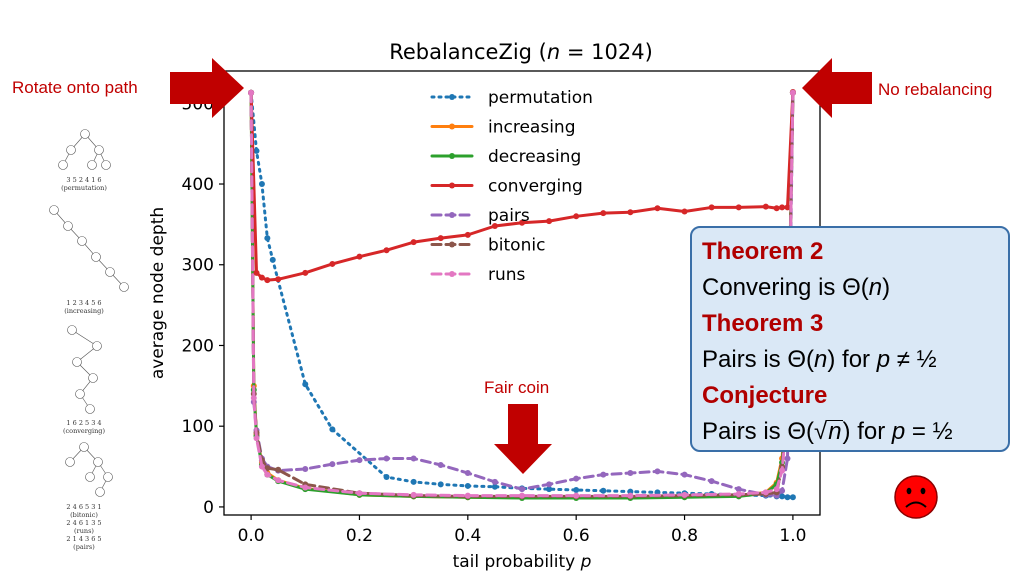 This screenshot has height=576, width=1024. What do you see at coordinates (452, 185) in the screenshot?
I see `legend-marker-converging` at bounding box center [452, 185].